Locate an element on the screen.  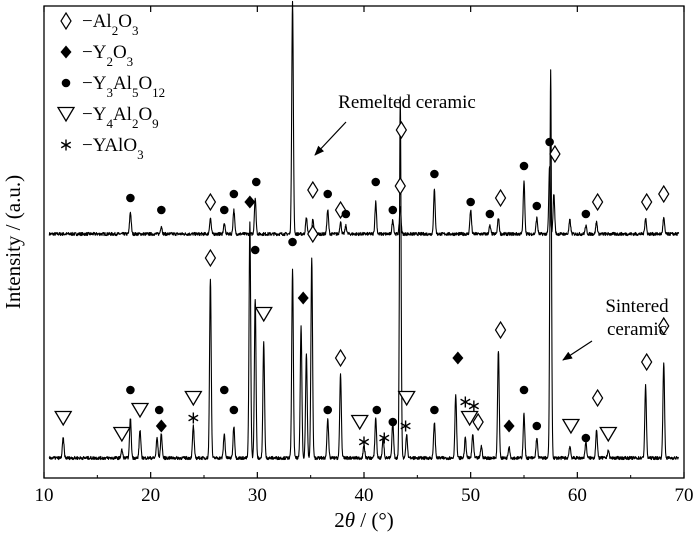
x-axis-label: 2θ / (°) is located at coordinates (364, 520).